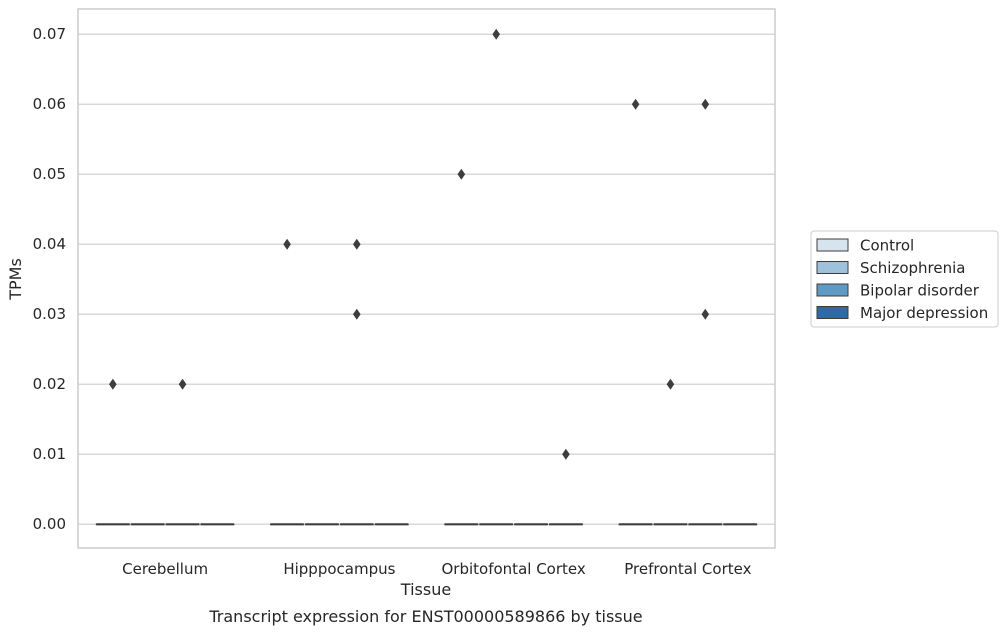  What do you see at coordinates (165, 569) in the screenshot?
I see `x-tick-label: Cerebellum` at bounding box center [165, 569].